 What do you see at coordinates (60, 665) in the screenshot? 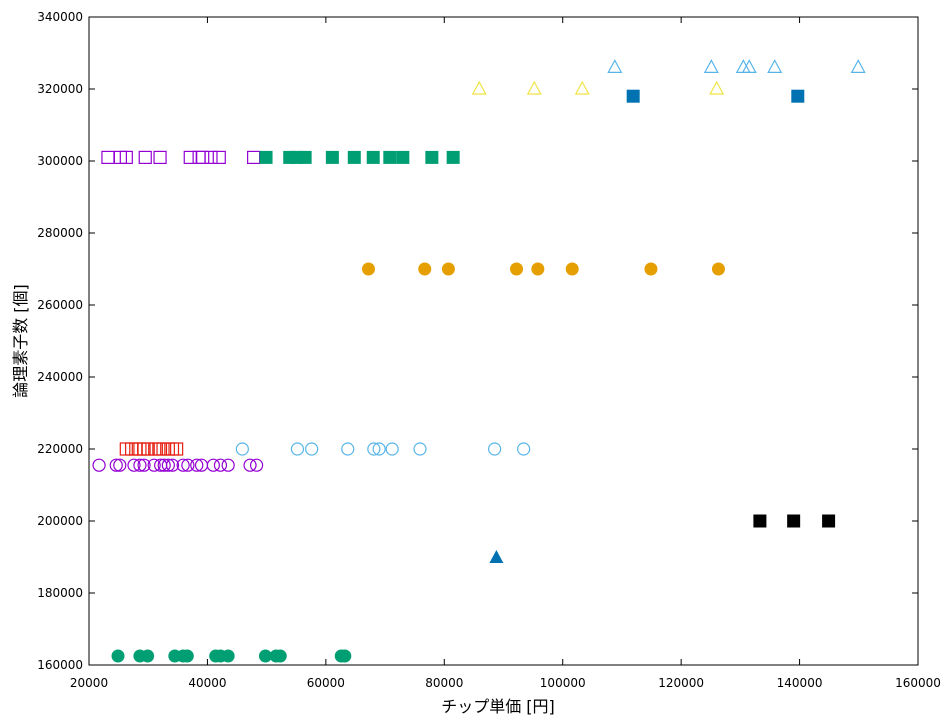
I see `y-tick-label: 160000` at bounding box center [60, 665].